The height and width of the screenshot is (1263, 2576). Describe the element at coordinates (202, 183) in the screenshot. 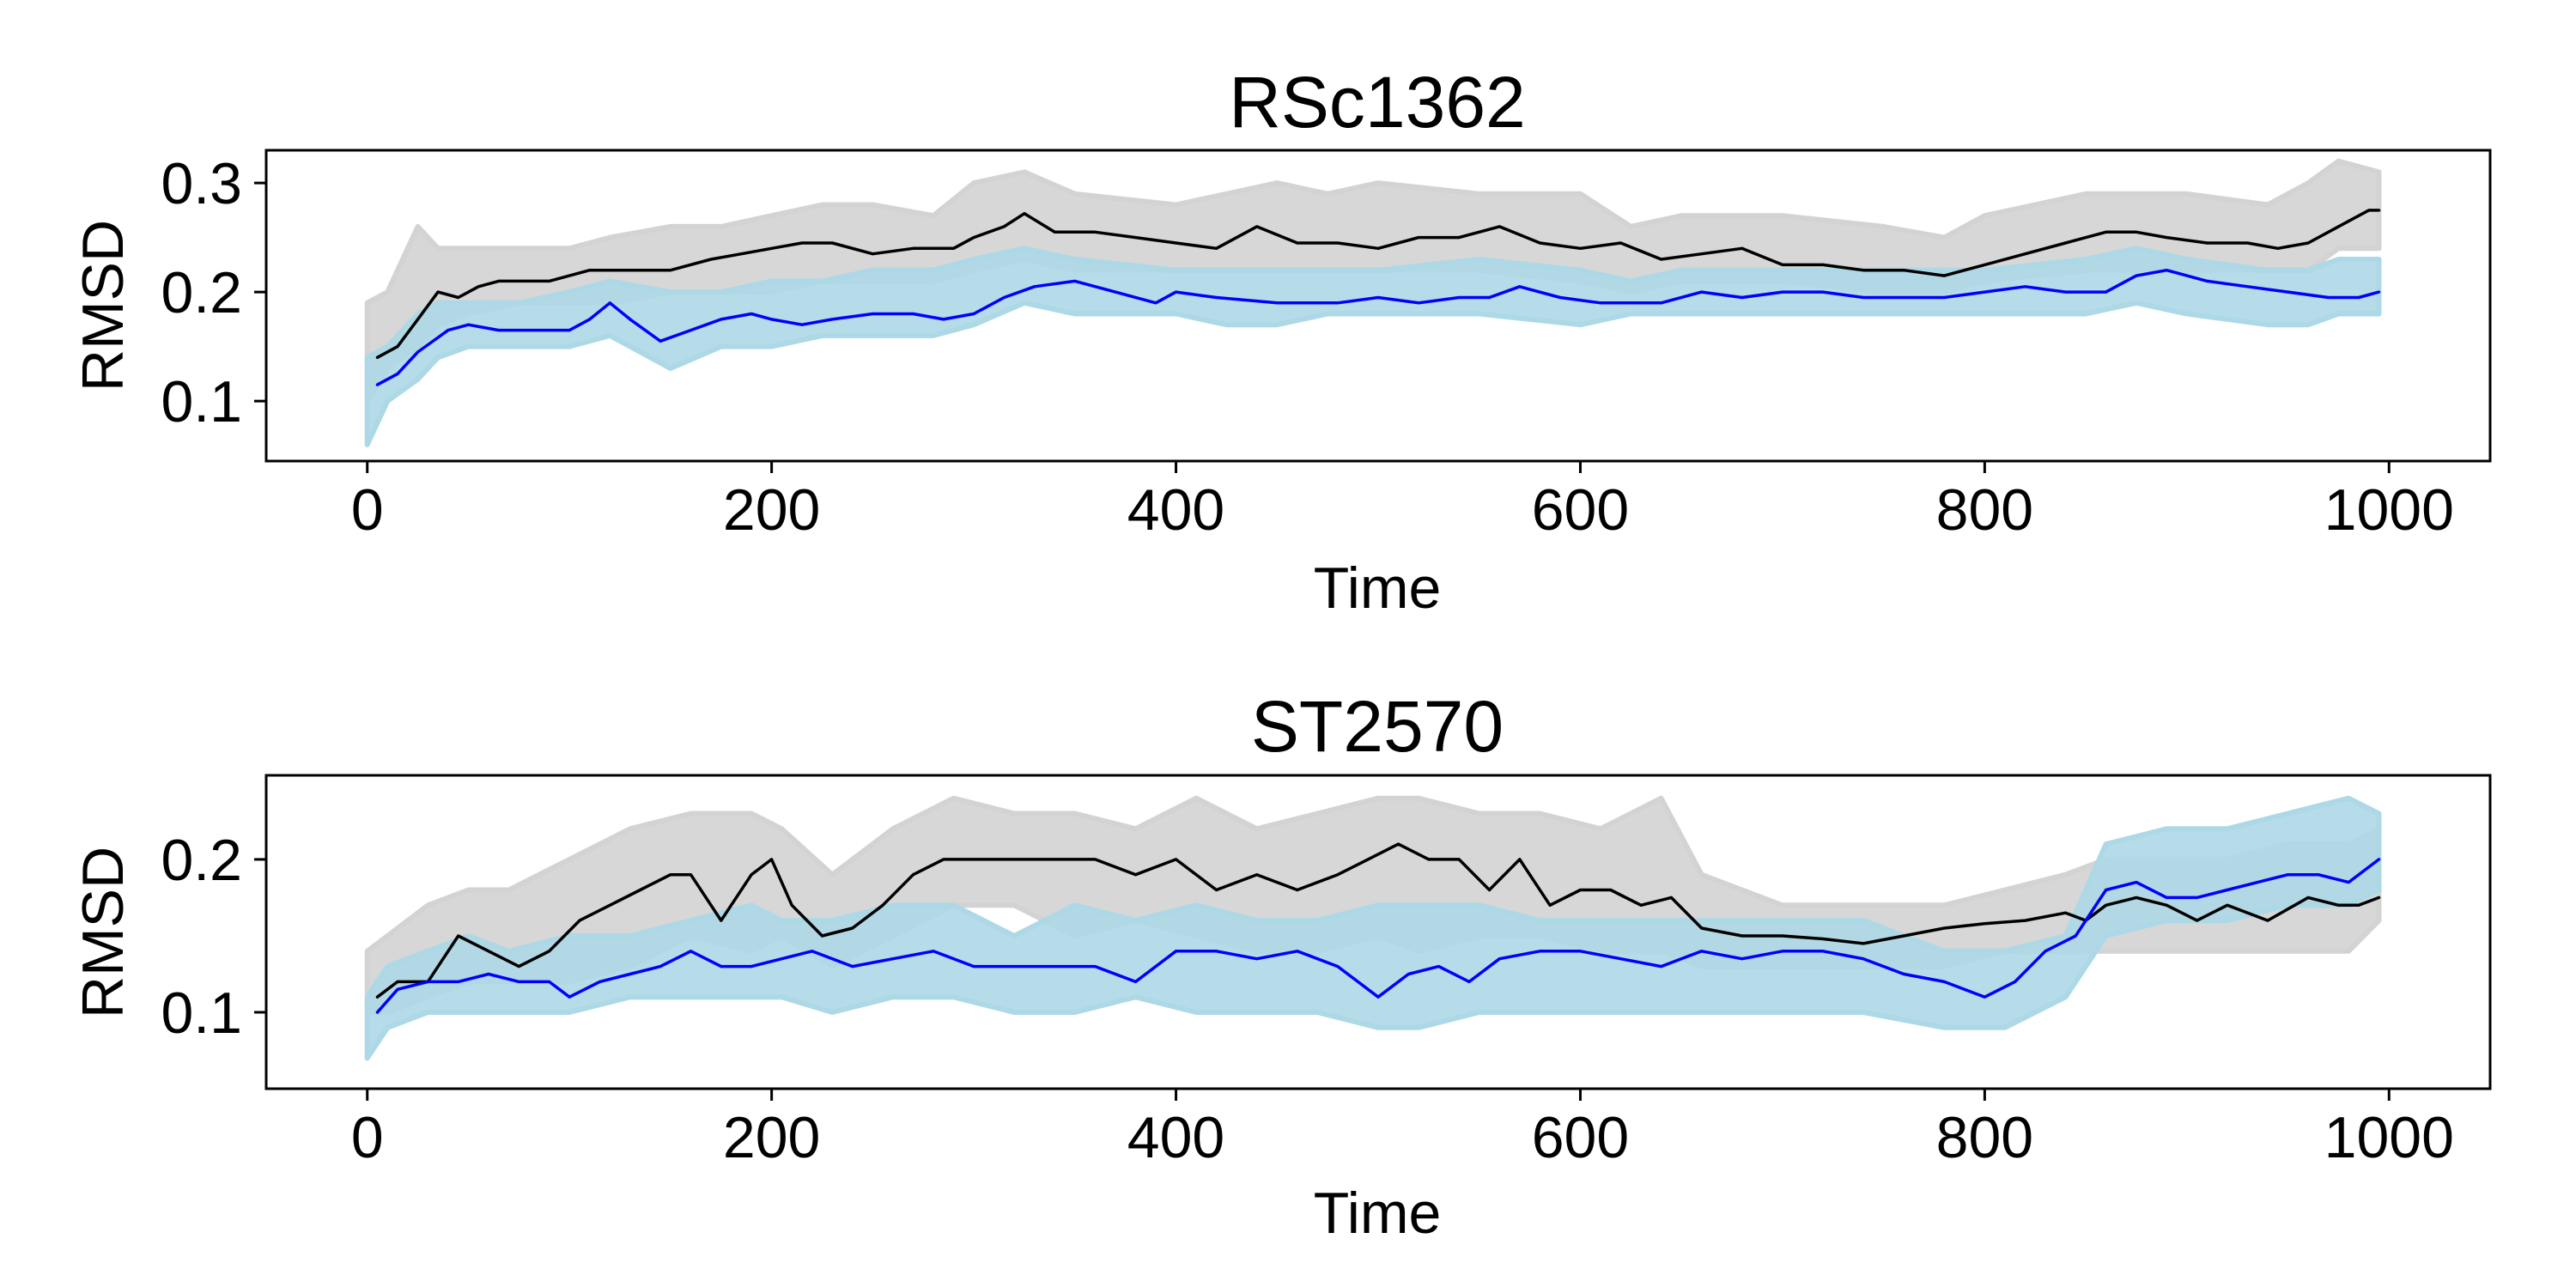

I see `y-tick-label: 0.3` at that location.